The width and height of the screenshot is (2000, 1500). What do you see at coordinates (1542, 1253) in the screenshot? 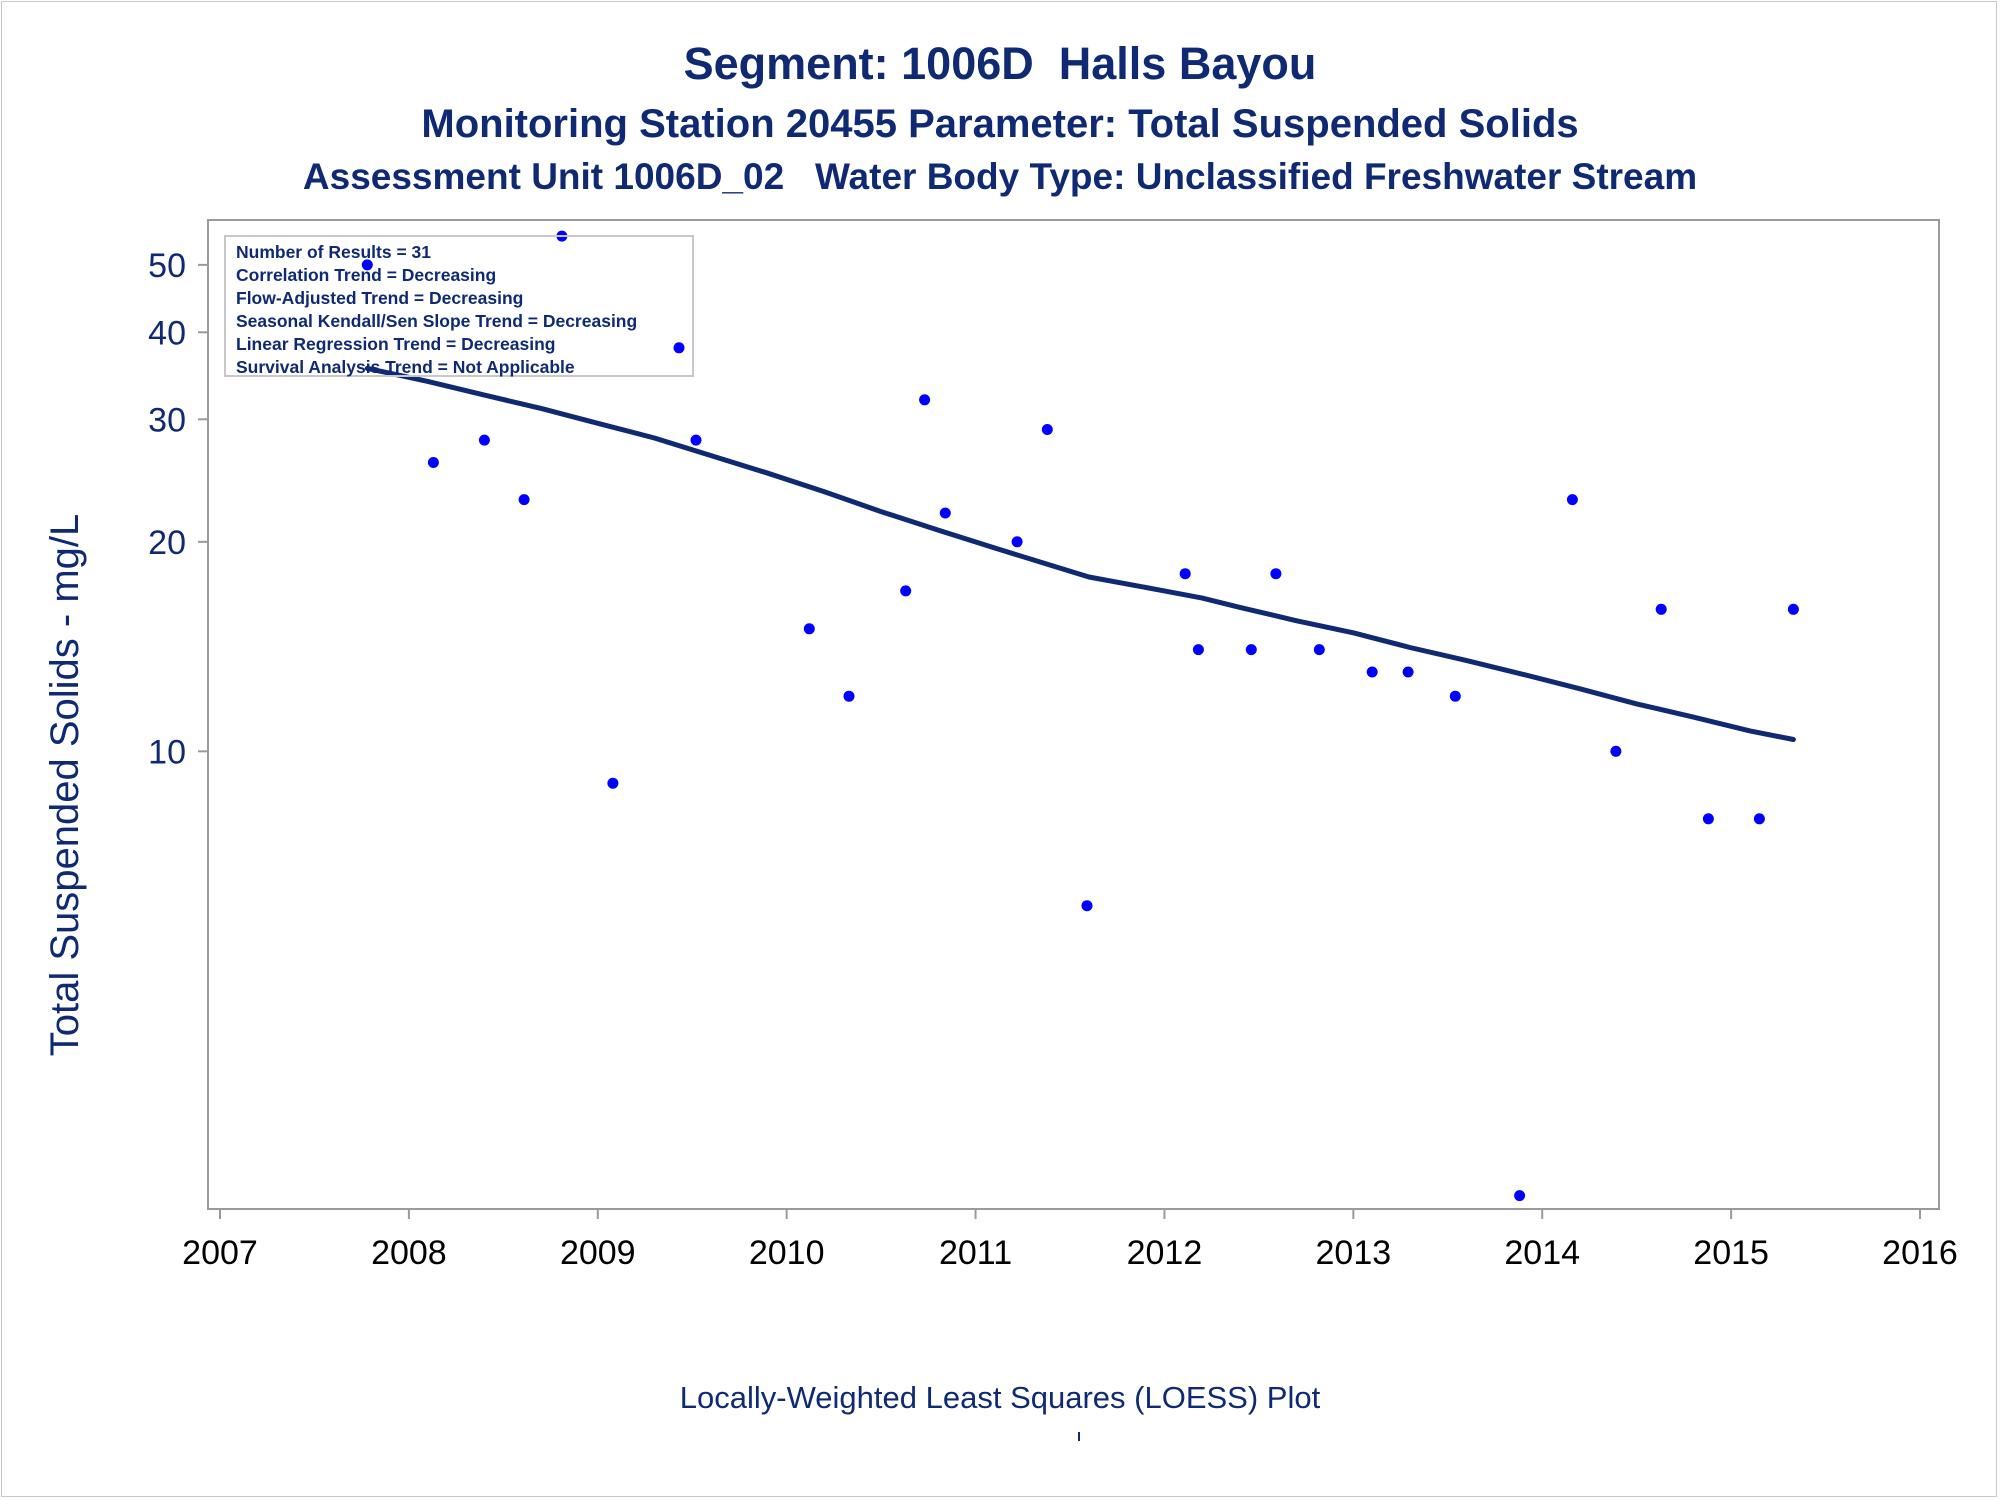
I see `x-tick-label-7: 2014` at bounding box center [1542, 1253].